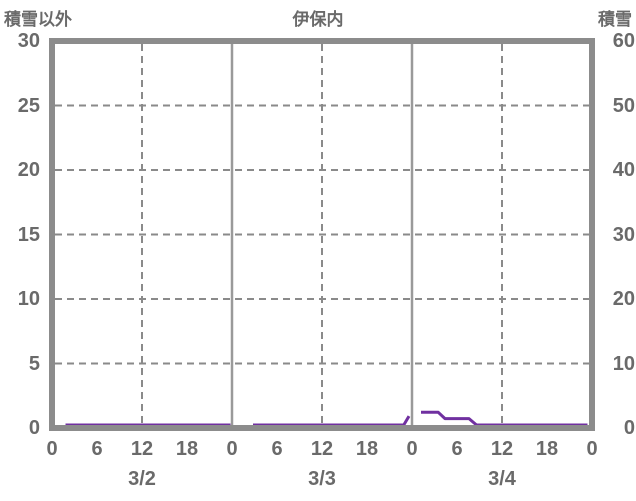 This screenshot has width=636, height=501. What do you see at coordinates (28, 41) in the screenshot?
I see `y-left-tick-label: 30` at bounding box center [28, 41].